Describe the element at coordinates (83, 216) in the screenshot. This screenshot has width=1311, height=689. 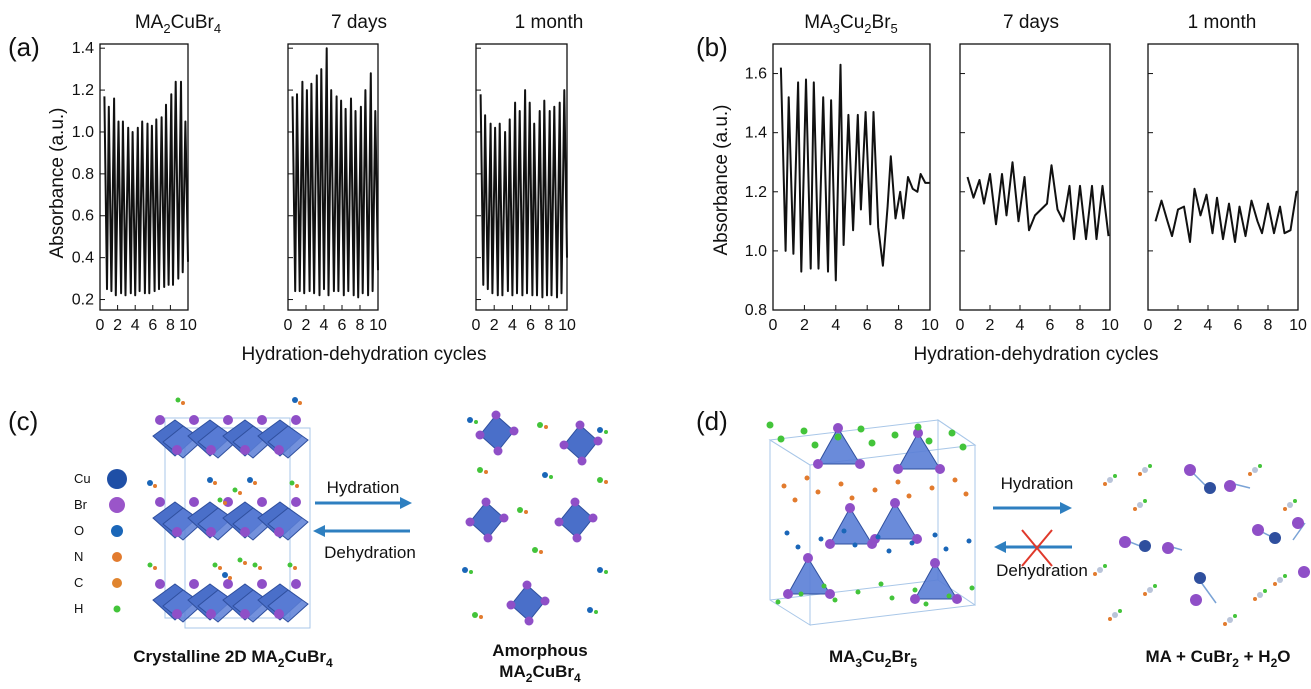
I see `y-tick-label: 0.6` at that location.